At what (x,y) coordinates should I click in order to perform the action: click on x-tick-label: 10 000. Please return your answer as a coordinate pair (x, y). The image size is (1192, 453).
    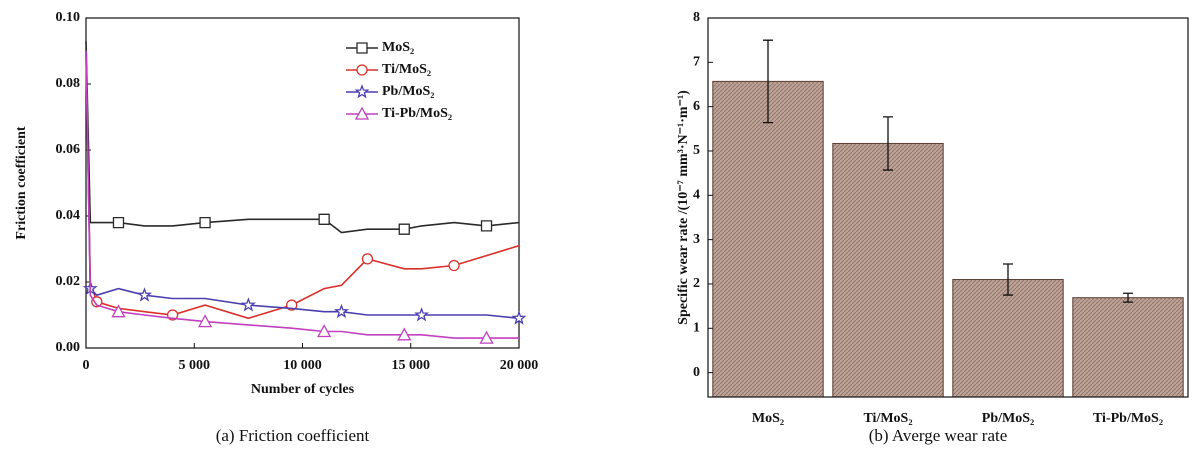
    Looking at the image, I should click on (302, 365).